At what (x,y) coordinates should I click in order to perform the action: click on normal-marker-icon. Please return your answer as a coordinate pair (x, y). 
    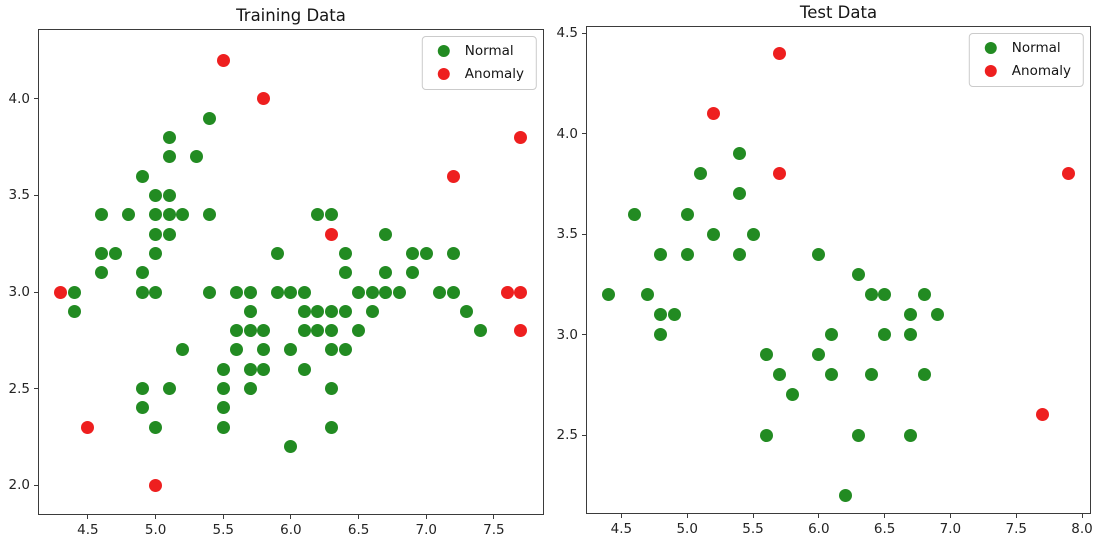
    Looking at the image, I should click on (443, 51).